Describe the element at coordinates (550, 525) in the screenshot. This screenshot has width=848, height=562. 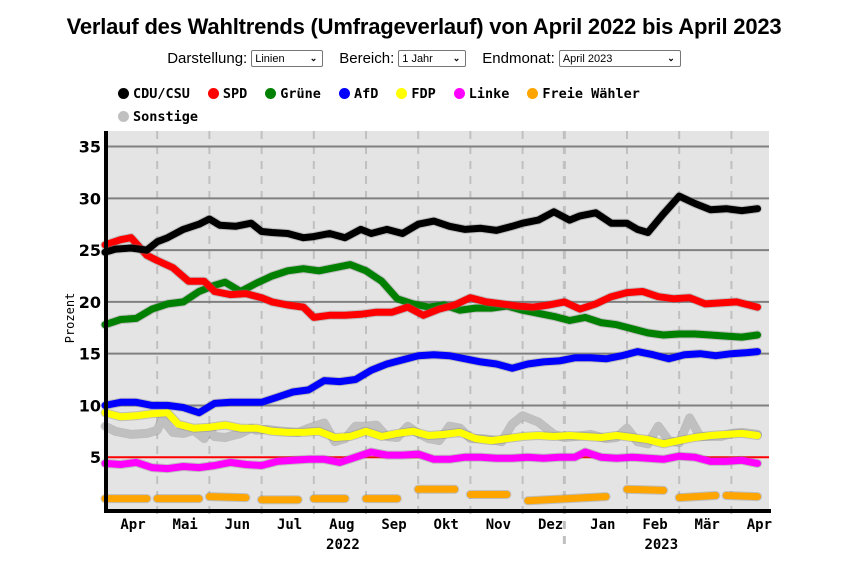
I see `x-tick-label: Dez` at that location.